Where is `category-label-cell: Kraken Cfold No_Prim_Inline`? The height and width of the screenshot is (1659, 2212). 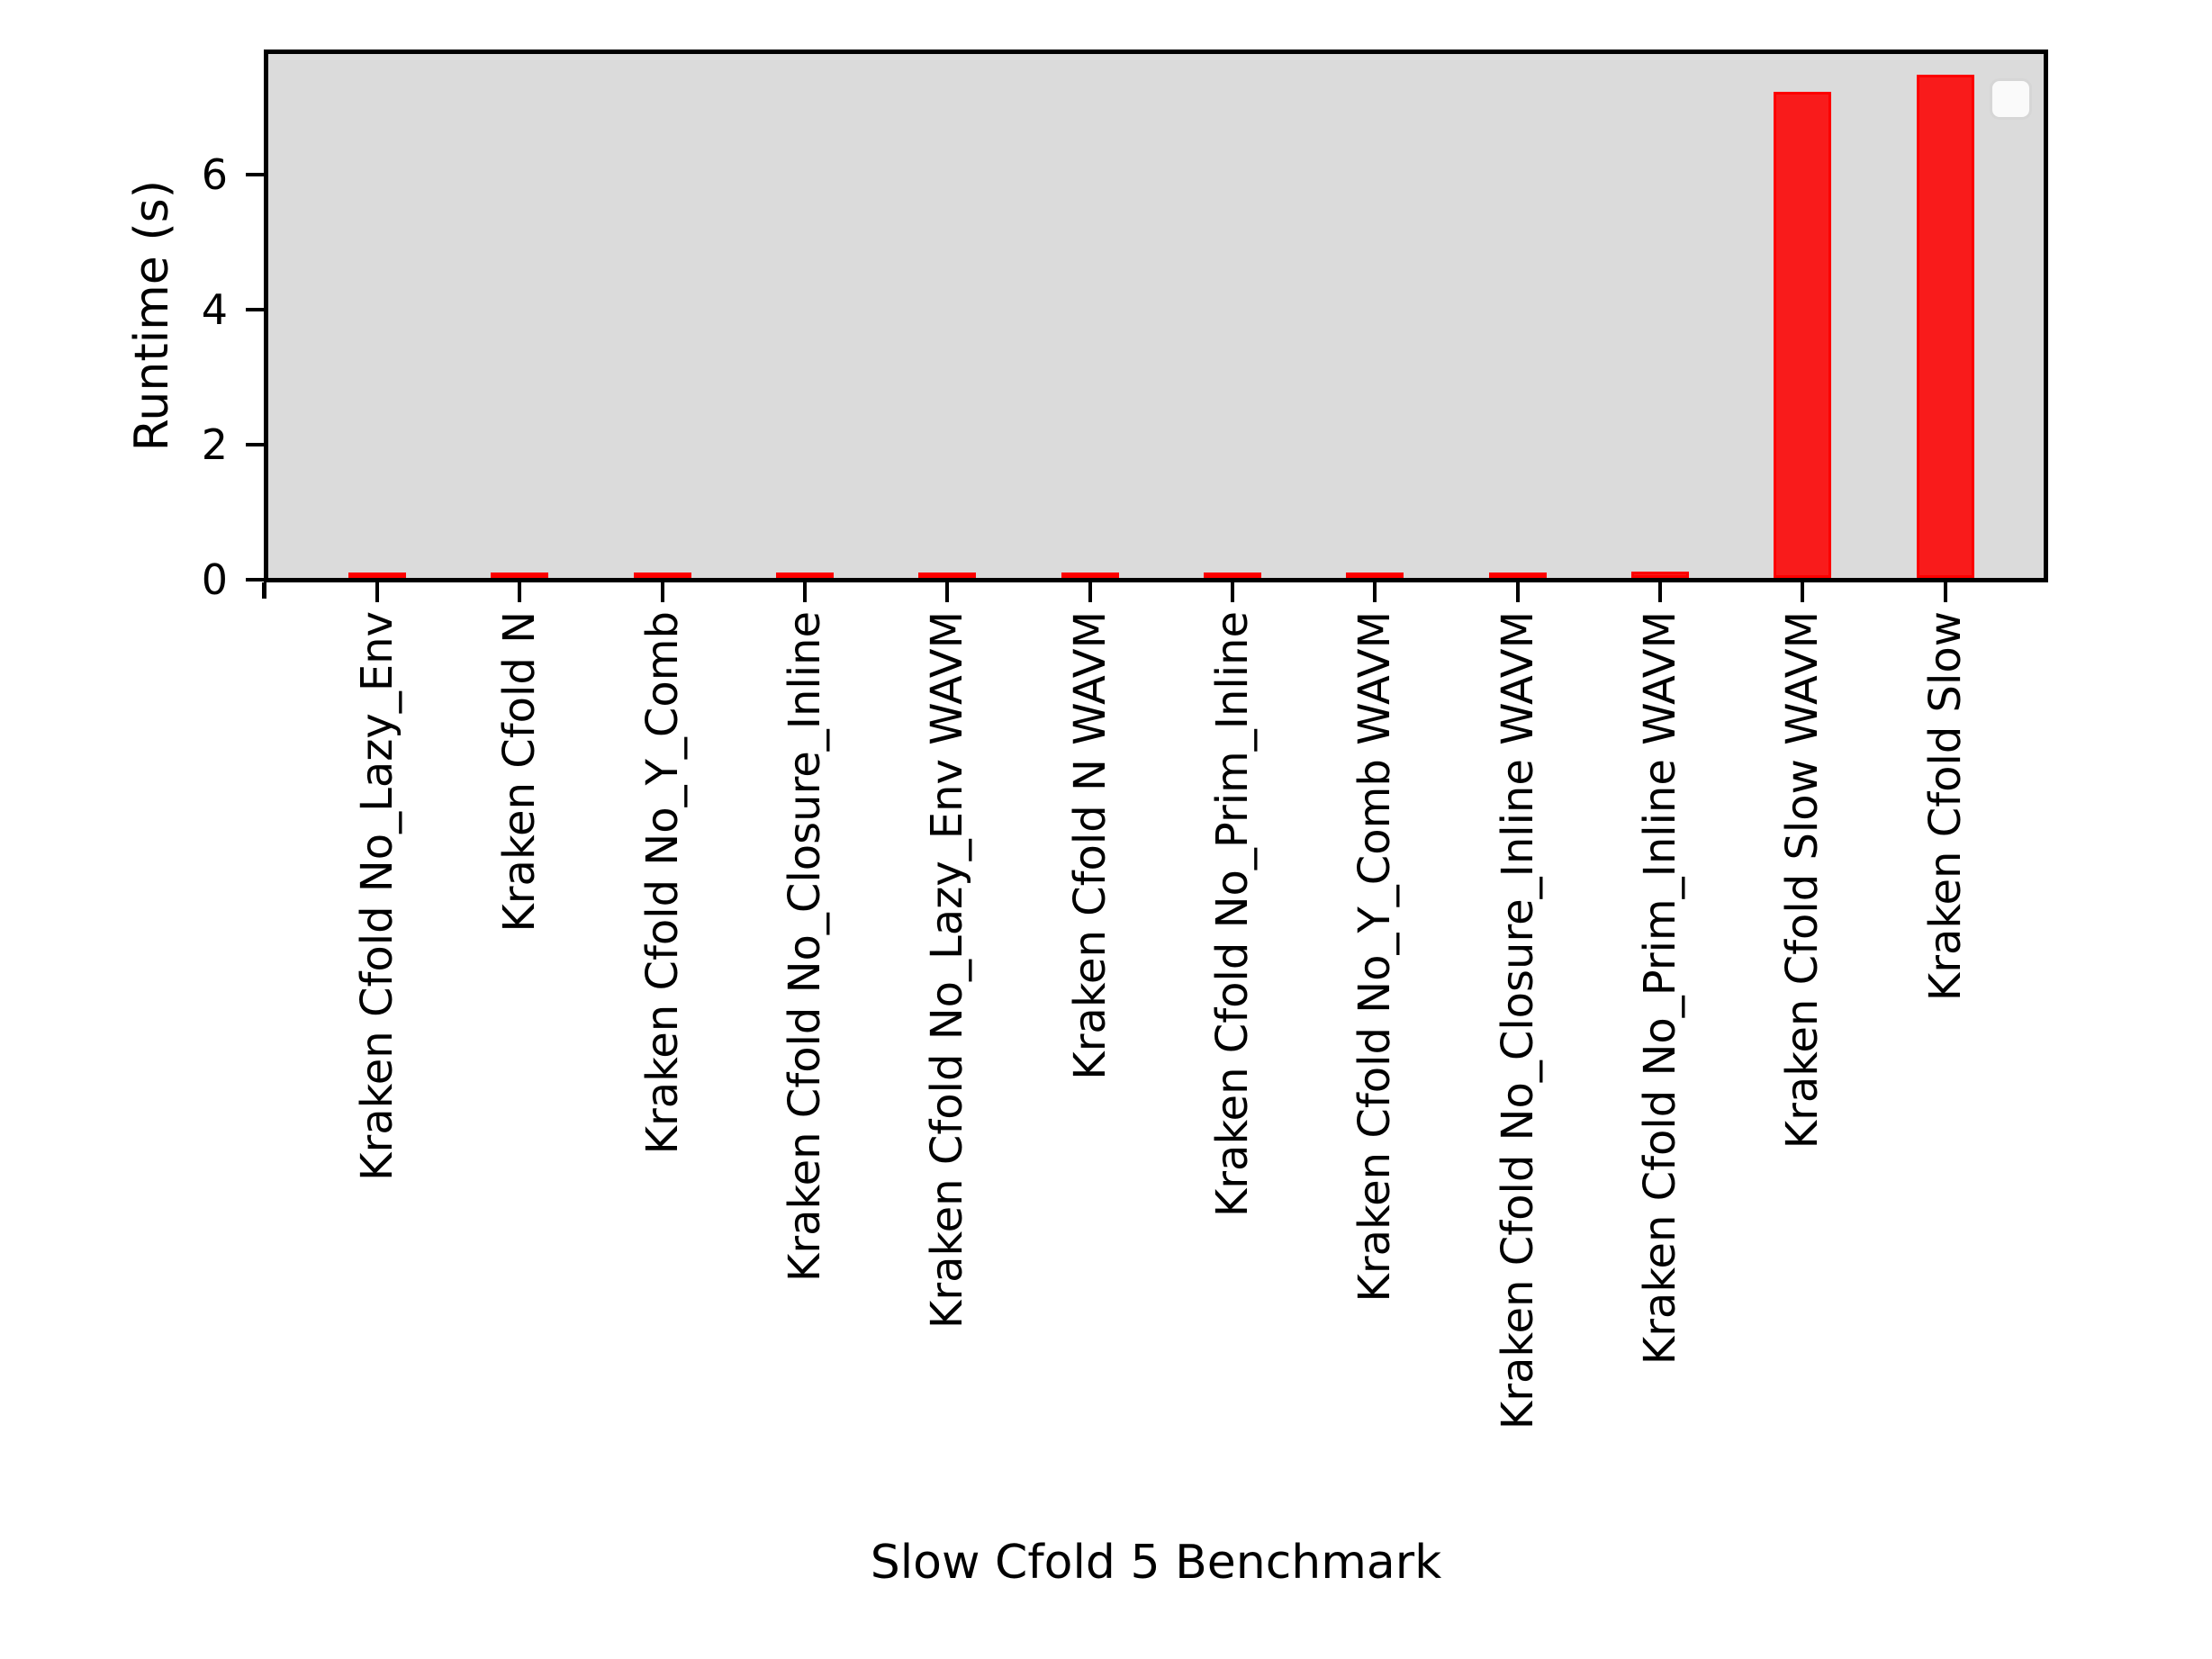
category-label-cell: Kraken Cfold No_Prim_Inline is located at coordinates (1232, 1070).